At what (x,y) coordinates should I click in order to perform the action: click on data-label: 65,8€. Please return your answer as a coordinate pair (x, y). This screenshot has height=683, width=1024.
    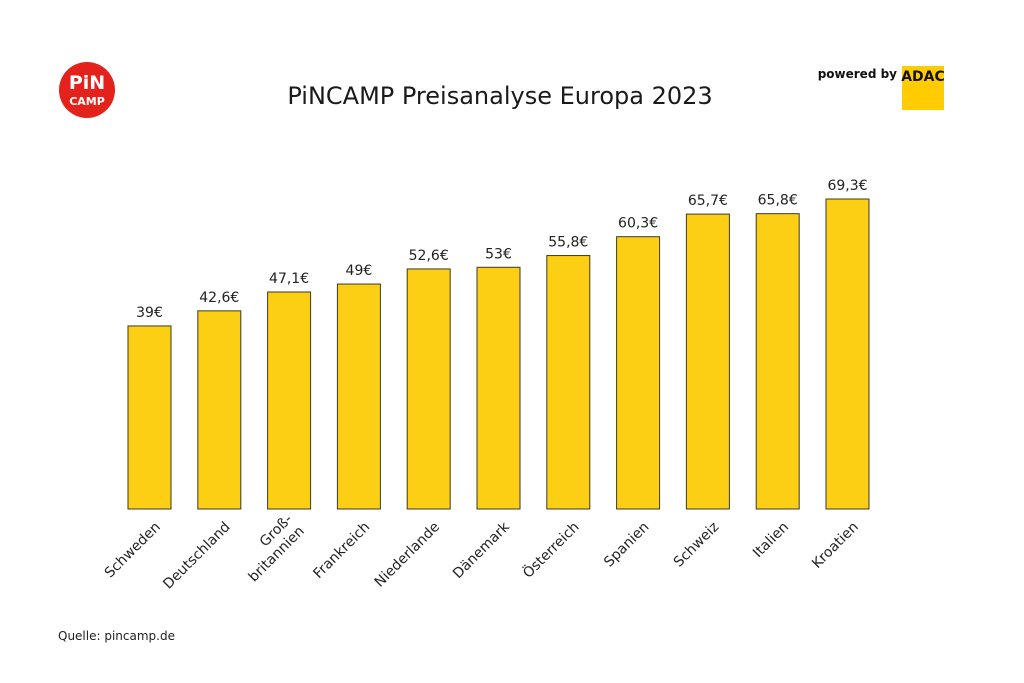
    Looking at the image, I should click on (778, 201).